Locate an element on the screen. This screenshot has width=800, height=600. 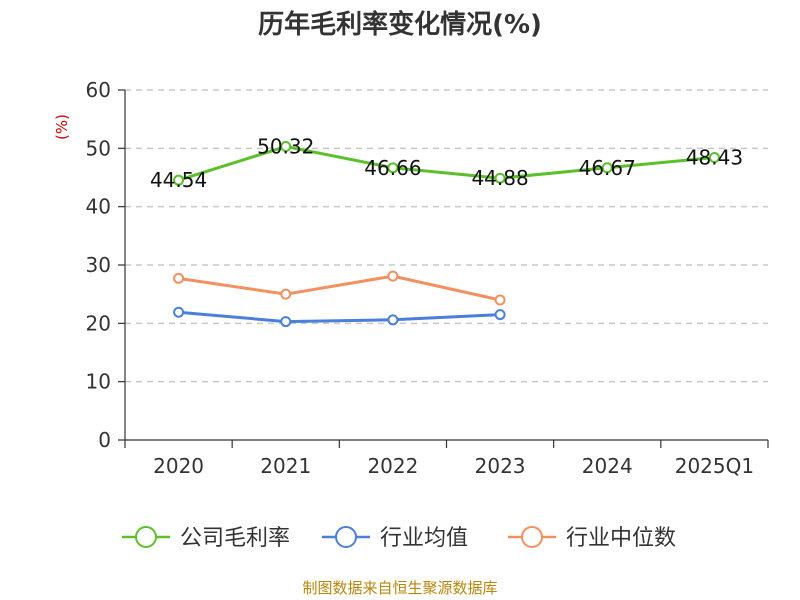
legend-label: 公司毛利率 is located at coordinates (235, 538).